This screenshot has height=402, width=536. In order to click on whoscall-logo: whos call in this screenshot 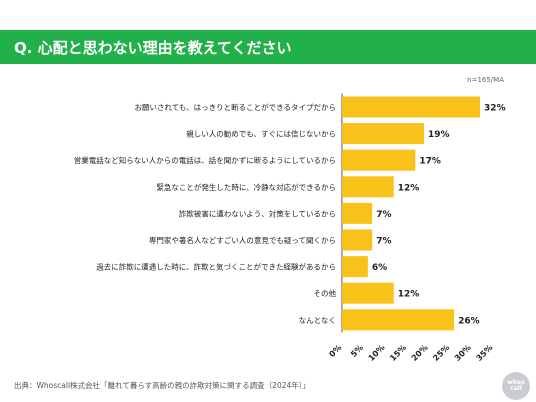, I will do `click(516, 386)`.